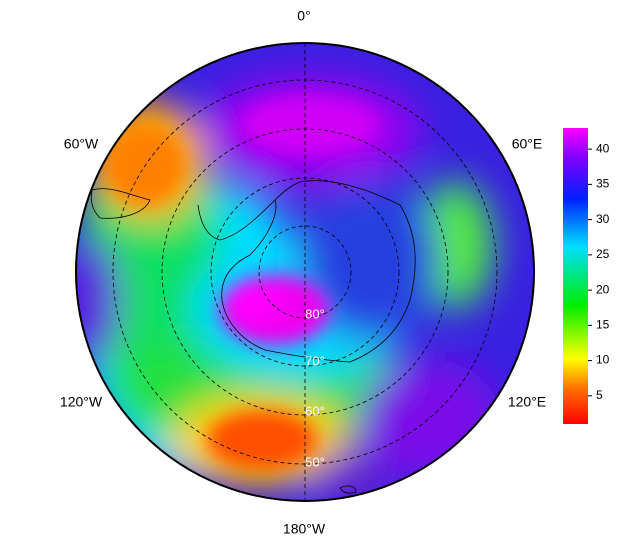 Image resolution: width=625 pixels, height=552 pixels. Describe the element at coordinates (575, 276) in the screenshot. I see `colorbar` at that location.